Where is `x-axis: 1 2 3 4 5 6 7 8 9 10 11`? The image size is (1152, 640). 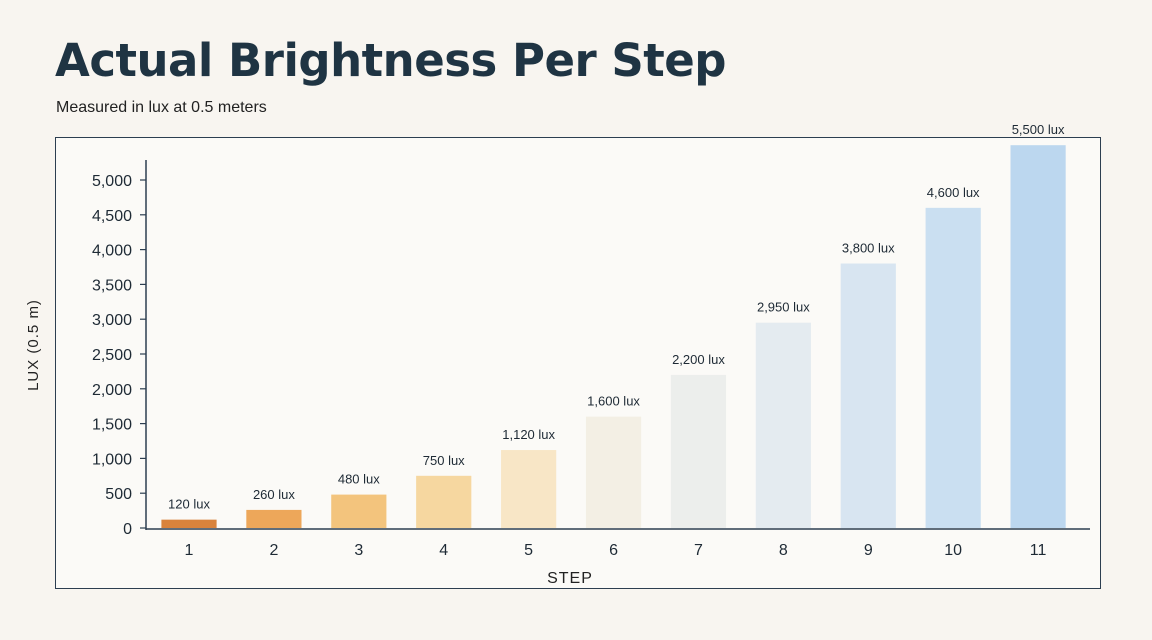 x-axis: 1 2 3 4 5 6 7 8 9 10 11 is located at coordinates (618, 543).